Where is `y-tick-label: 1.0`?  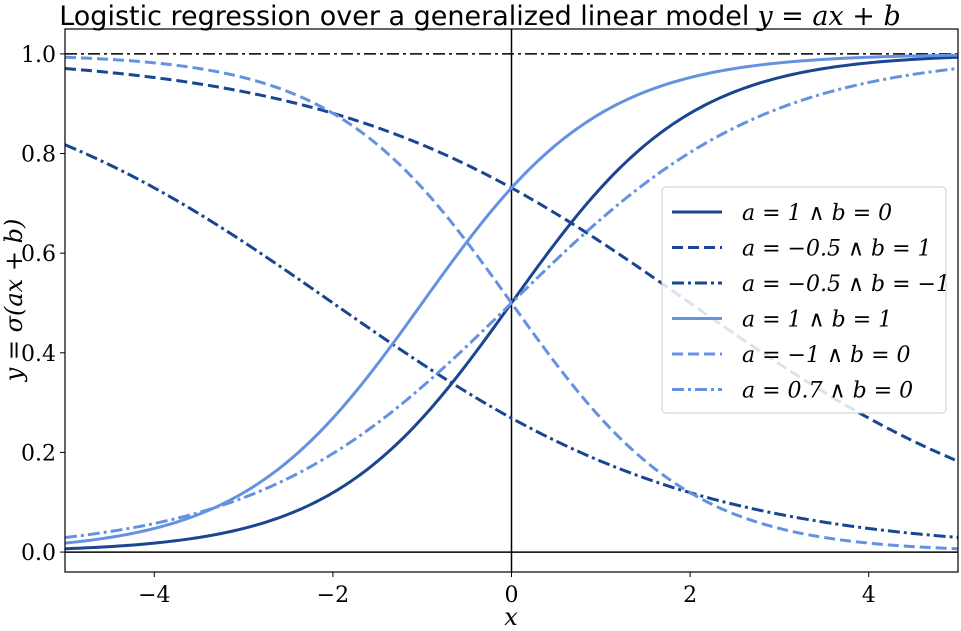
y-tick-label: 1.0 is located at coordinates (38, 55).